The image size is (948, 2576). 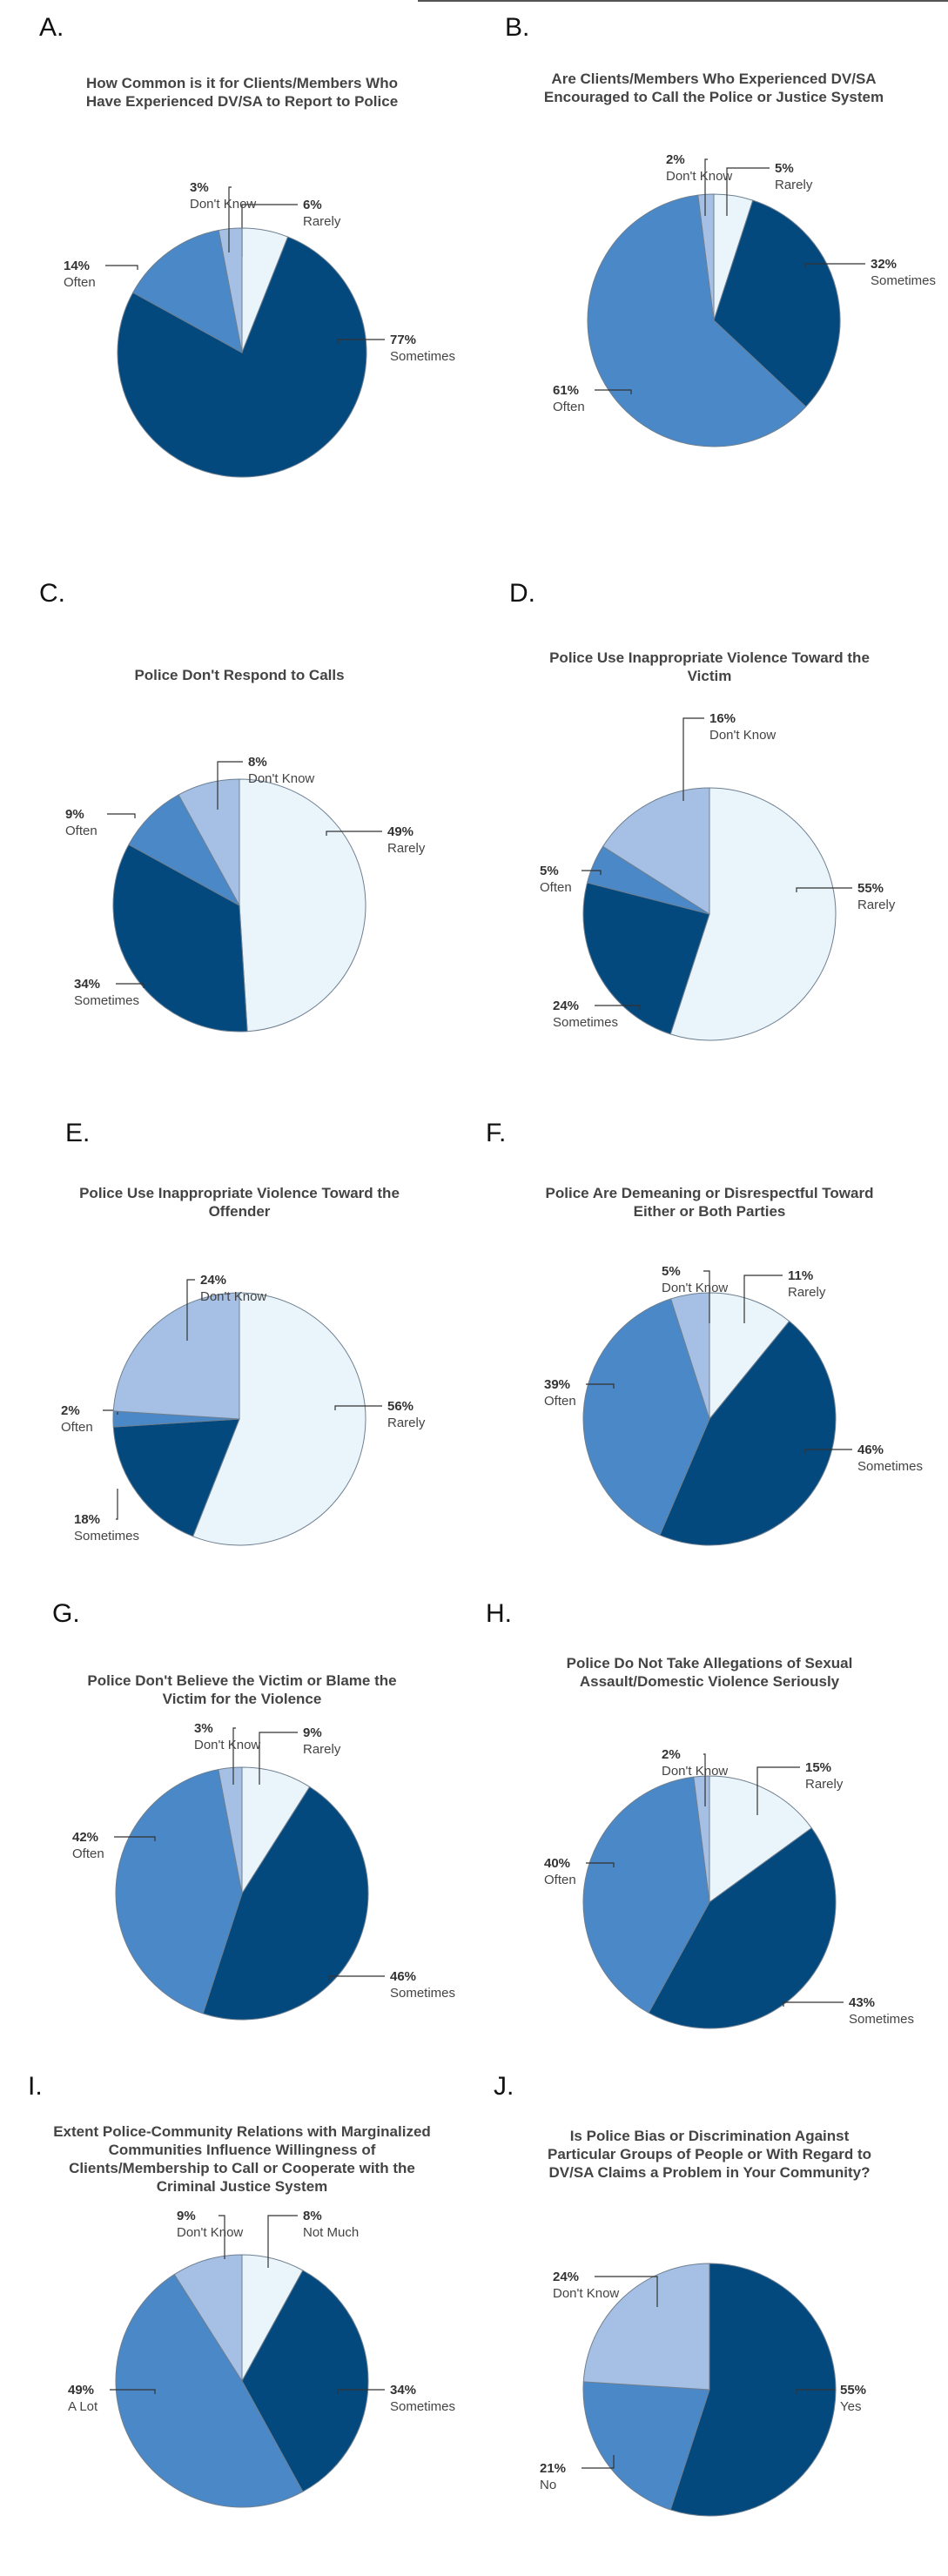 I want to click on slice-percent-label: 32%, so click(x=884, y=264).